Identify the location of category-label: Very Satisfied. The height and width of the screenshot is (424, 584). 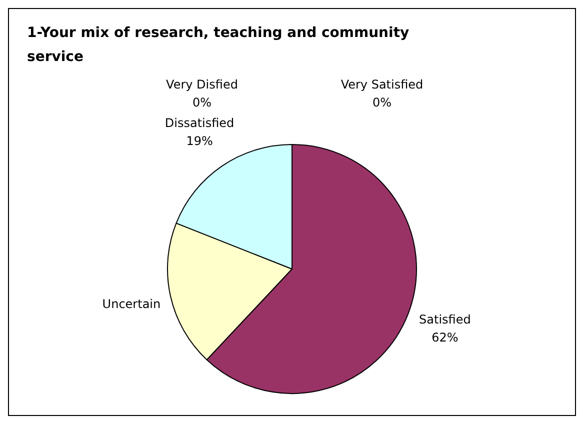
(382, 85).